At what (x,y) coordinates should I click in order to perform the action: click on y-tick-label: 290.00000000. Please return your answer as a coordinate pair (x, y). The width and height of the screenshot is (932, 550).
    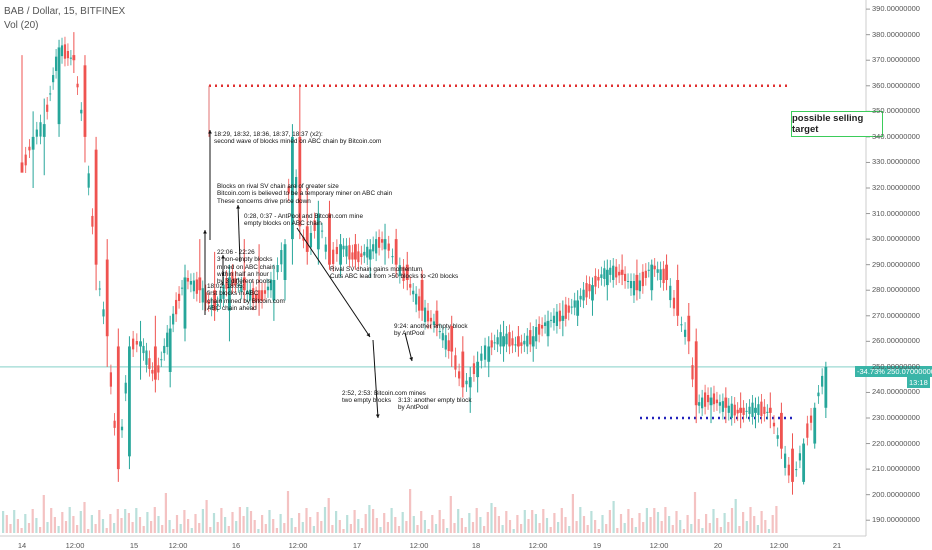
    Looking at the image, I should click on (896, 264).